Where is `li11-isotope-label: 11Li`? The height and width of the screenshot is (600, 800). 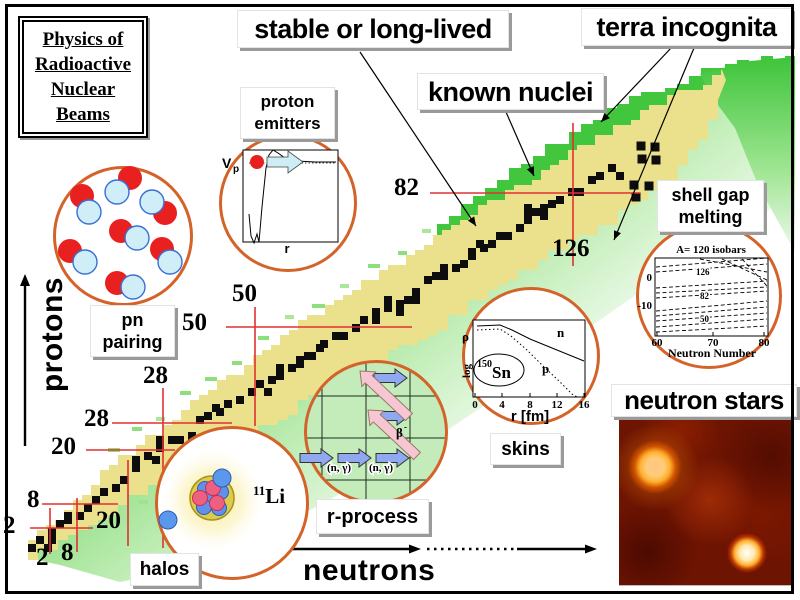
li11-isotope-label: 11Li is located at coordinates (269, 496).